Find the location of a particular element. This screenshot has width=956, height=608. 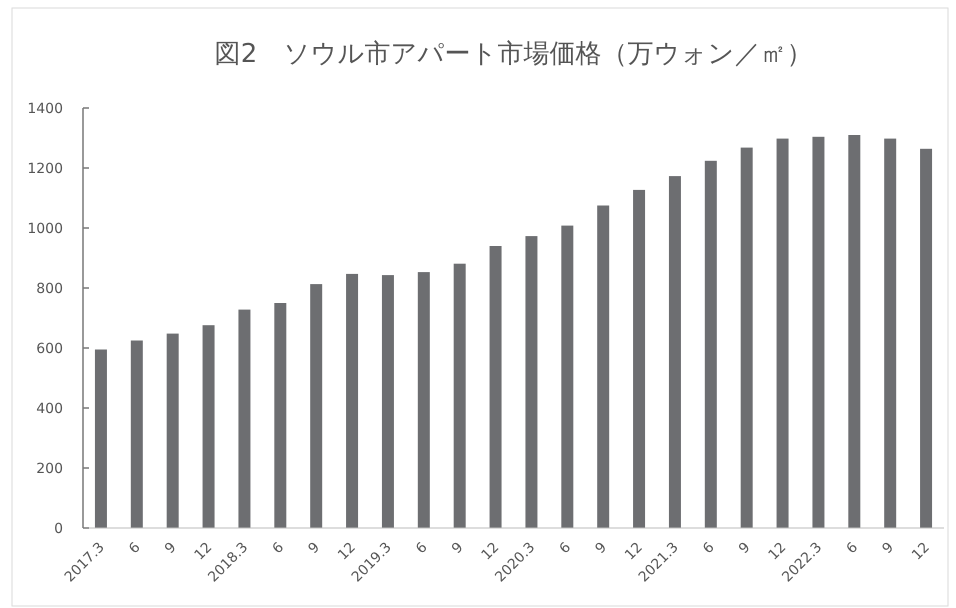

chart-title: 図2 ソウル市アパート市場価格（万ウォン／㎡） is located at coordinates (513, 54).